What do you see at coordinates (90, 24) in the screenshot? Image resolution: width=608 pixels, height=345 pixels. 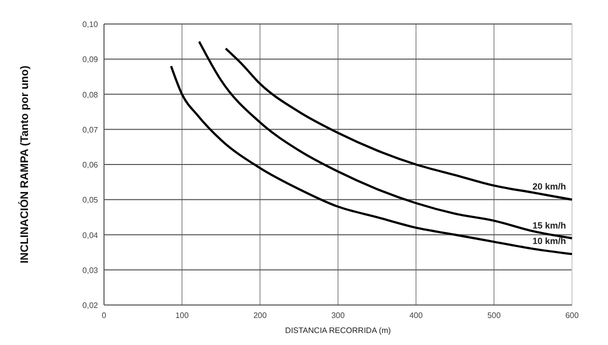 I see `y-tick-label: 0,10` at bounding box center [90, 24].